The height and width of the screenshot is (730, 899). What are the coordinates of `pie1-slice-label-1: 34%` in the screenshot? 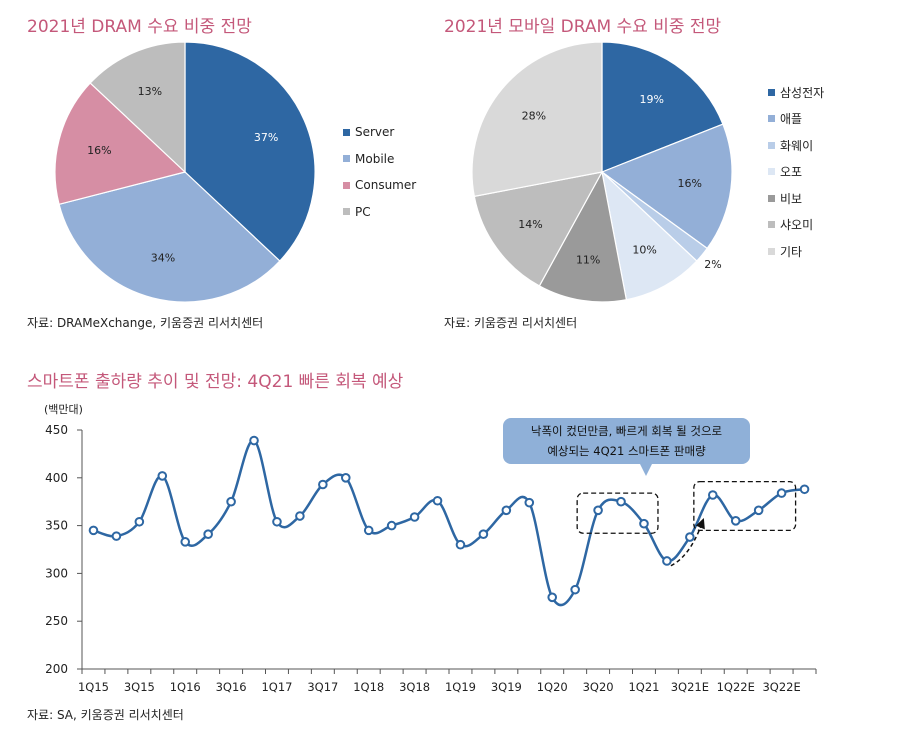 It's located at (163, 258).